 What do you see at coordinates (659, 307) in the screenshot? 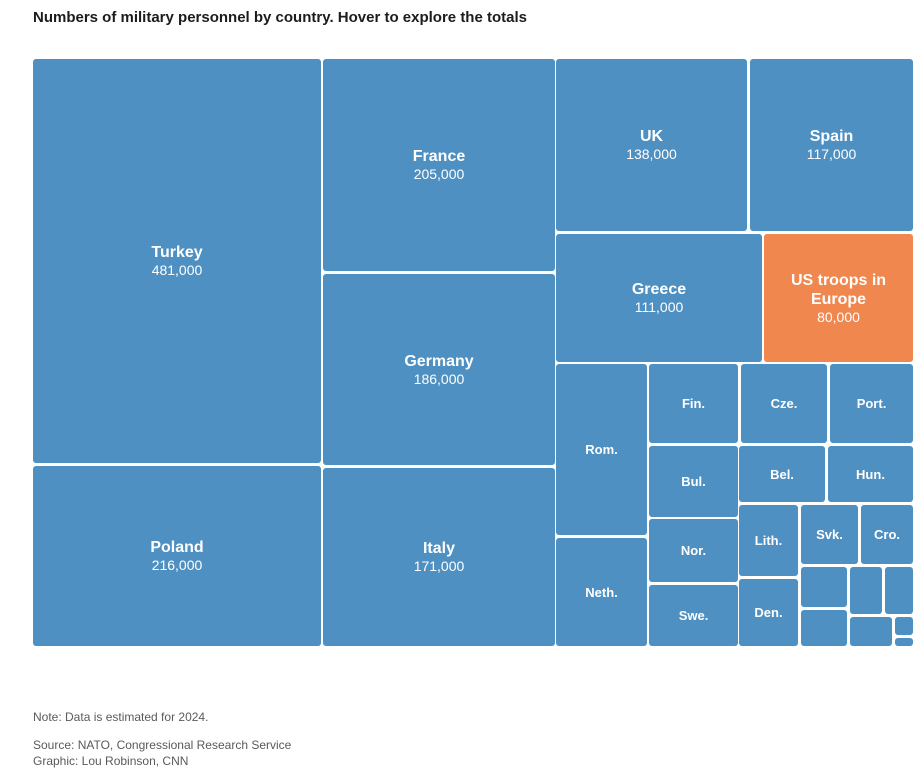
I see `treemap-cell-value: 111,000` at bounding box center [659, 307].